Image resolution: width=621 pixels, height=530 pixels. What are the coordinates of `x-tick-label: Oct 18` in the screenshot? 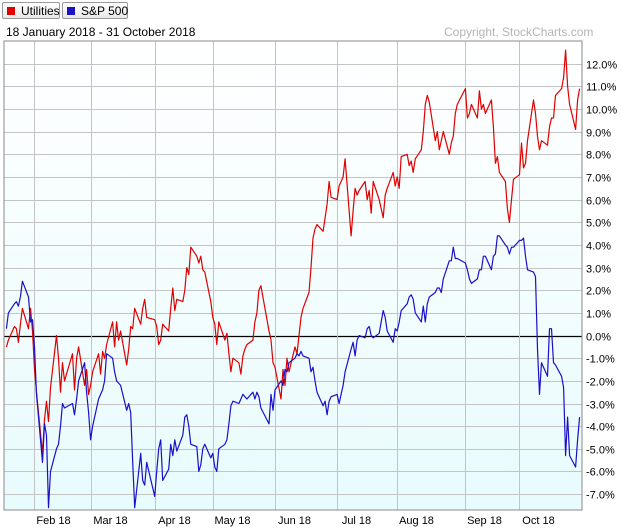 It's located at (538, 521).